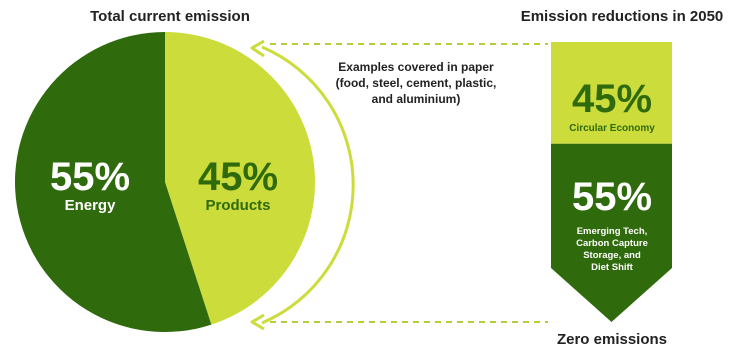 This screenshot has width=731, height=349. I want to click on bar-segment-circular-economy, so click(611, 93).